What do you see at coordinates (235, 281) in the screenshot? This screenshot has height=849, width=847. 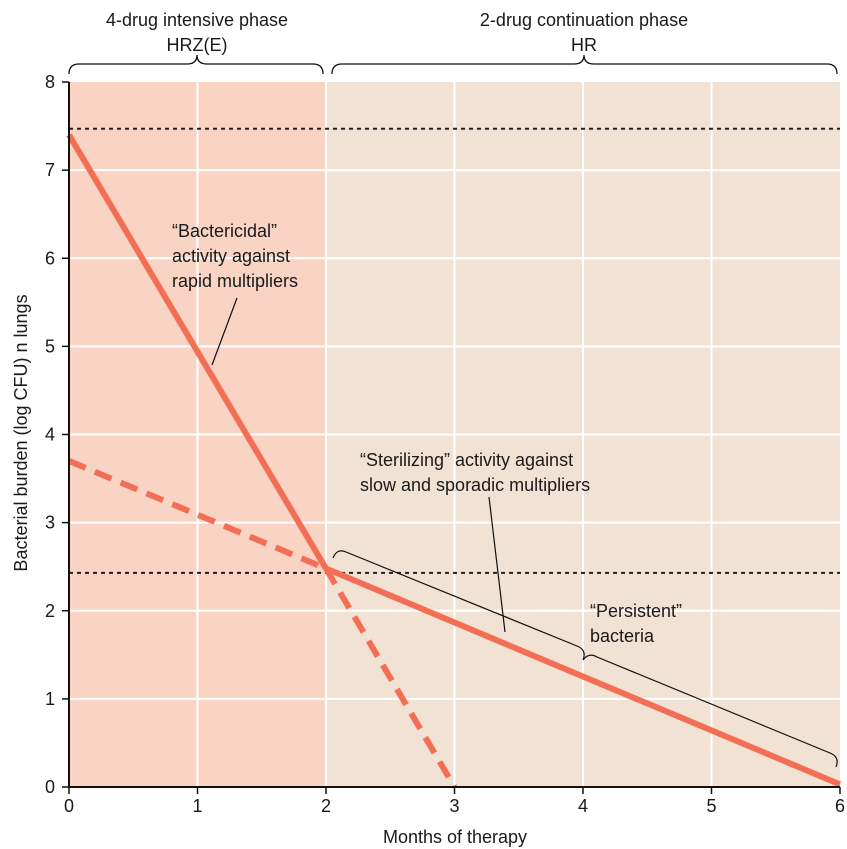 I see `bactericidal-annotation-line-3: rapid multipliers` at bounding box center [235, 281].